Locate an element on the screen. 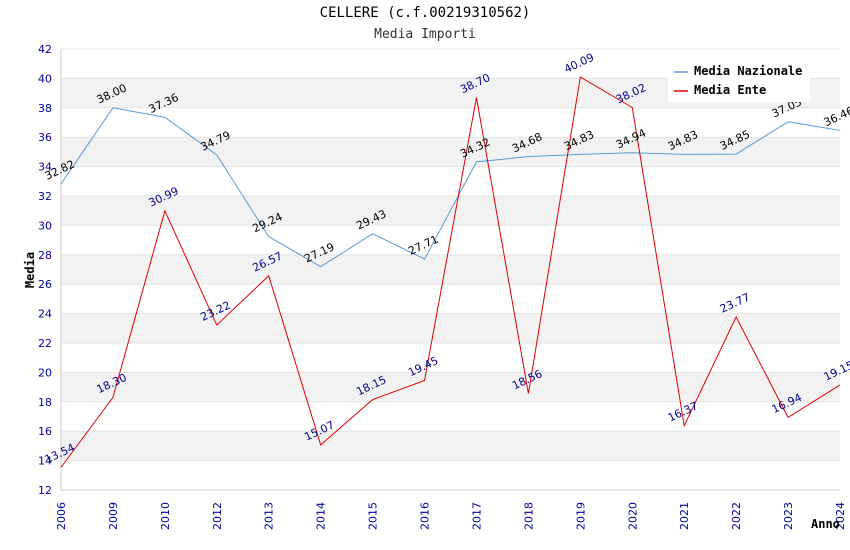 Image resolution: width=850 pixels, height=550 pixels. x-tick-label: 2024 is located at coordinates (840, 516).